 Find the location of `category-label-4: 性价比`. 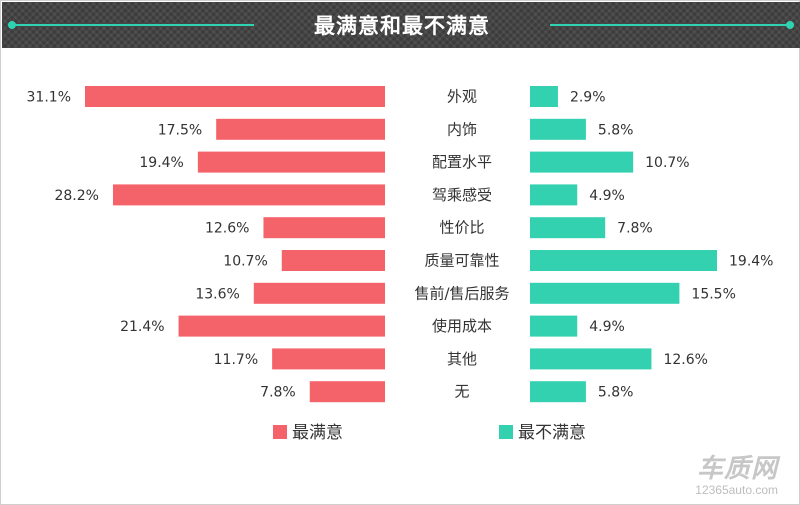

category-label-4: 性价比 is located at coordinates (461, 228).